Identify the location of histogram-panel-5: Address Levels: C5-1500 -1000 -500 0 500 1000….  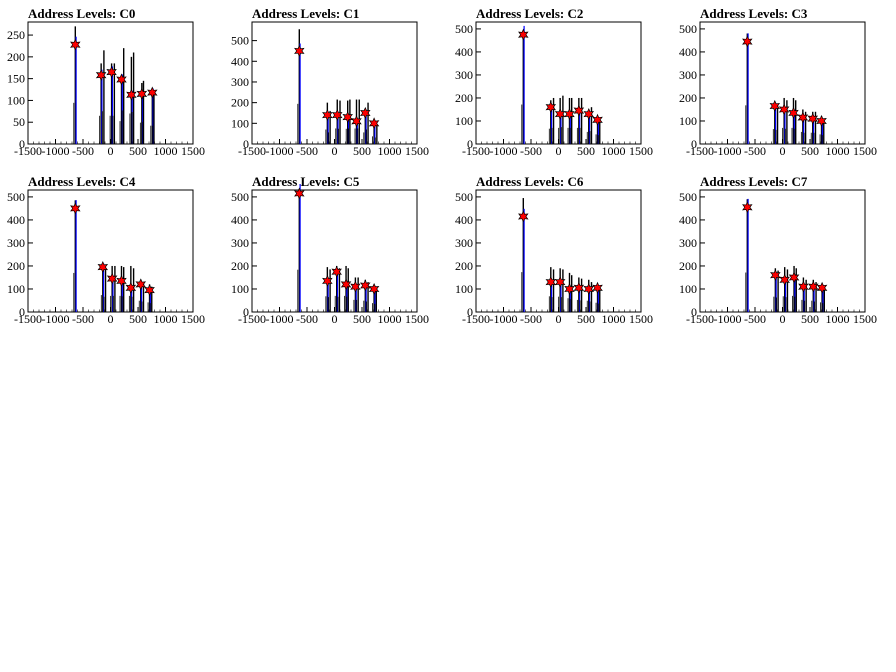
(330, 250).